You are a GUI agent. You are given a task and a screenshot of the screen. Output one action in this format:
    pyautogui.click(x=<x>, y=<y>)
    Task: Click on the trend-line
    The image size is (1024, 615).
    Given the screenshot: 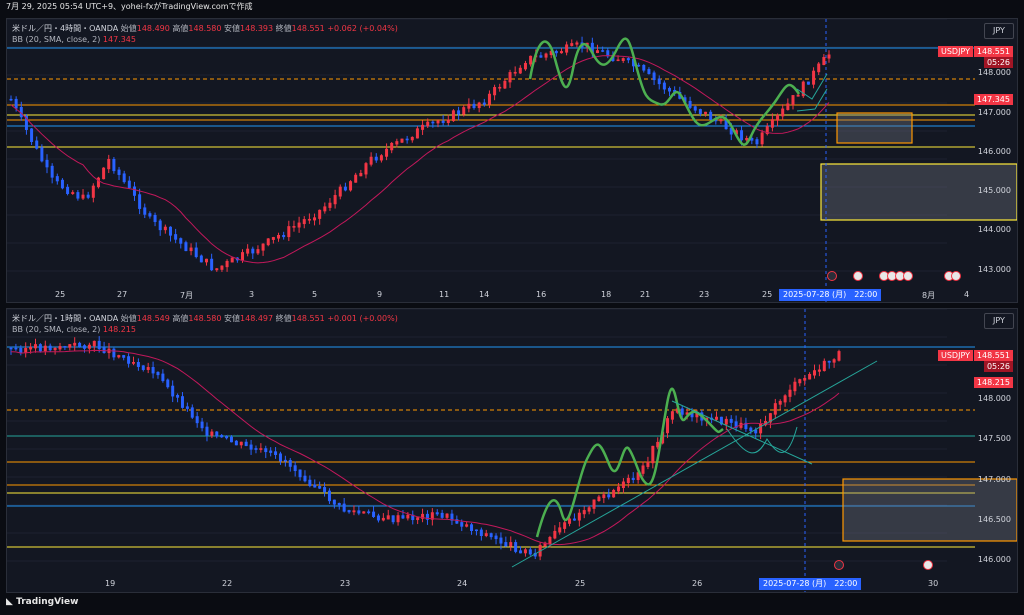 What is the action you would take?
    pyautogui.click(x=694, y=464)
    